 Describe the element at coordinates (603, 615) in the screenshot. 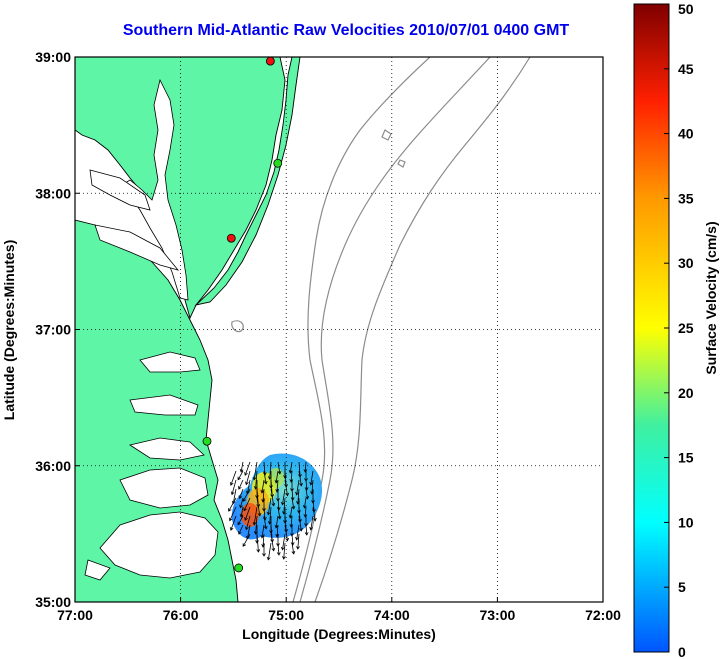

I see `x-tick-label: 72:00` at that location.